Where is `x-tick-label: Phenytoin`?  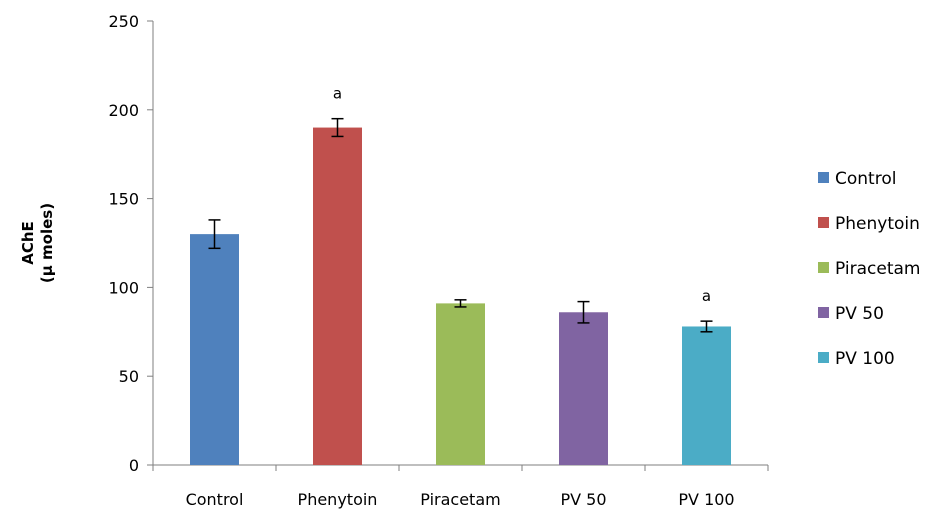
x-tick-label: Phenytoin is located at coordinates (338, 499).